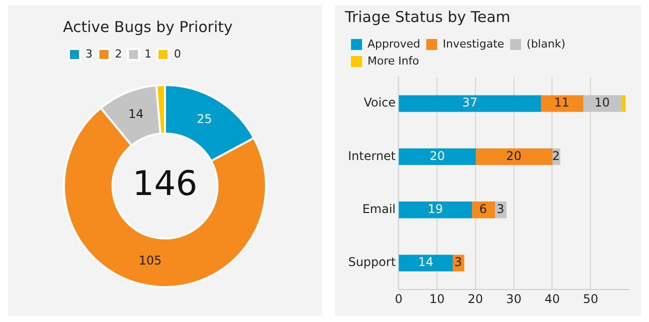 The width and height of the screenshot is (649, 322). Describe the element at coordinates (204, 119) in the screenshot. I see `data-label: 25` at that location.